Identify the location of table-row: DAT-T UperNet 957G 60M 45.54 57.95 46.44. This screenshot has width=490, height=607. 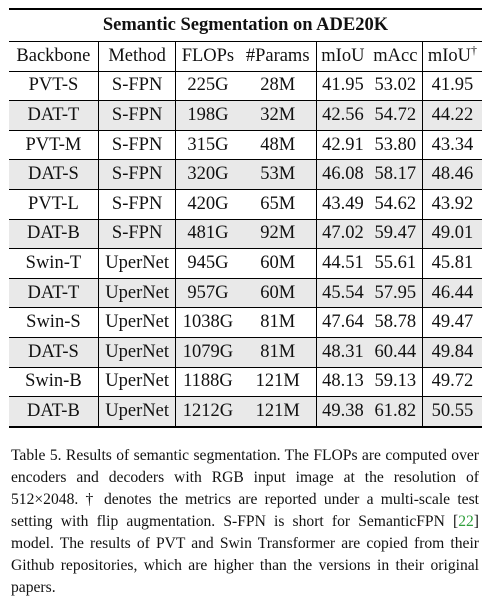
(245, 293).